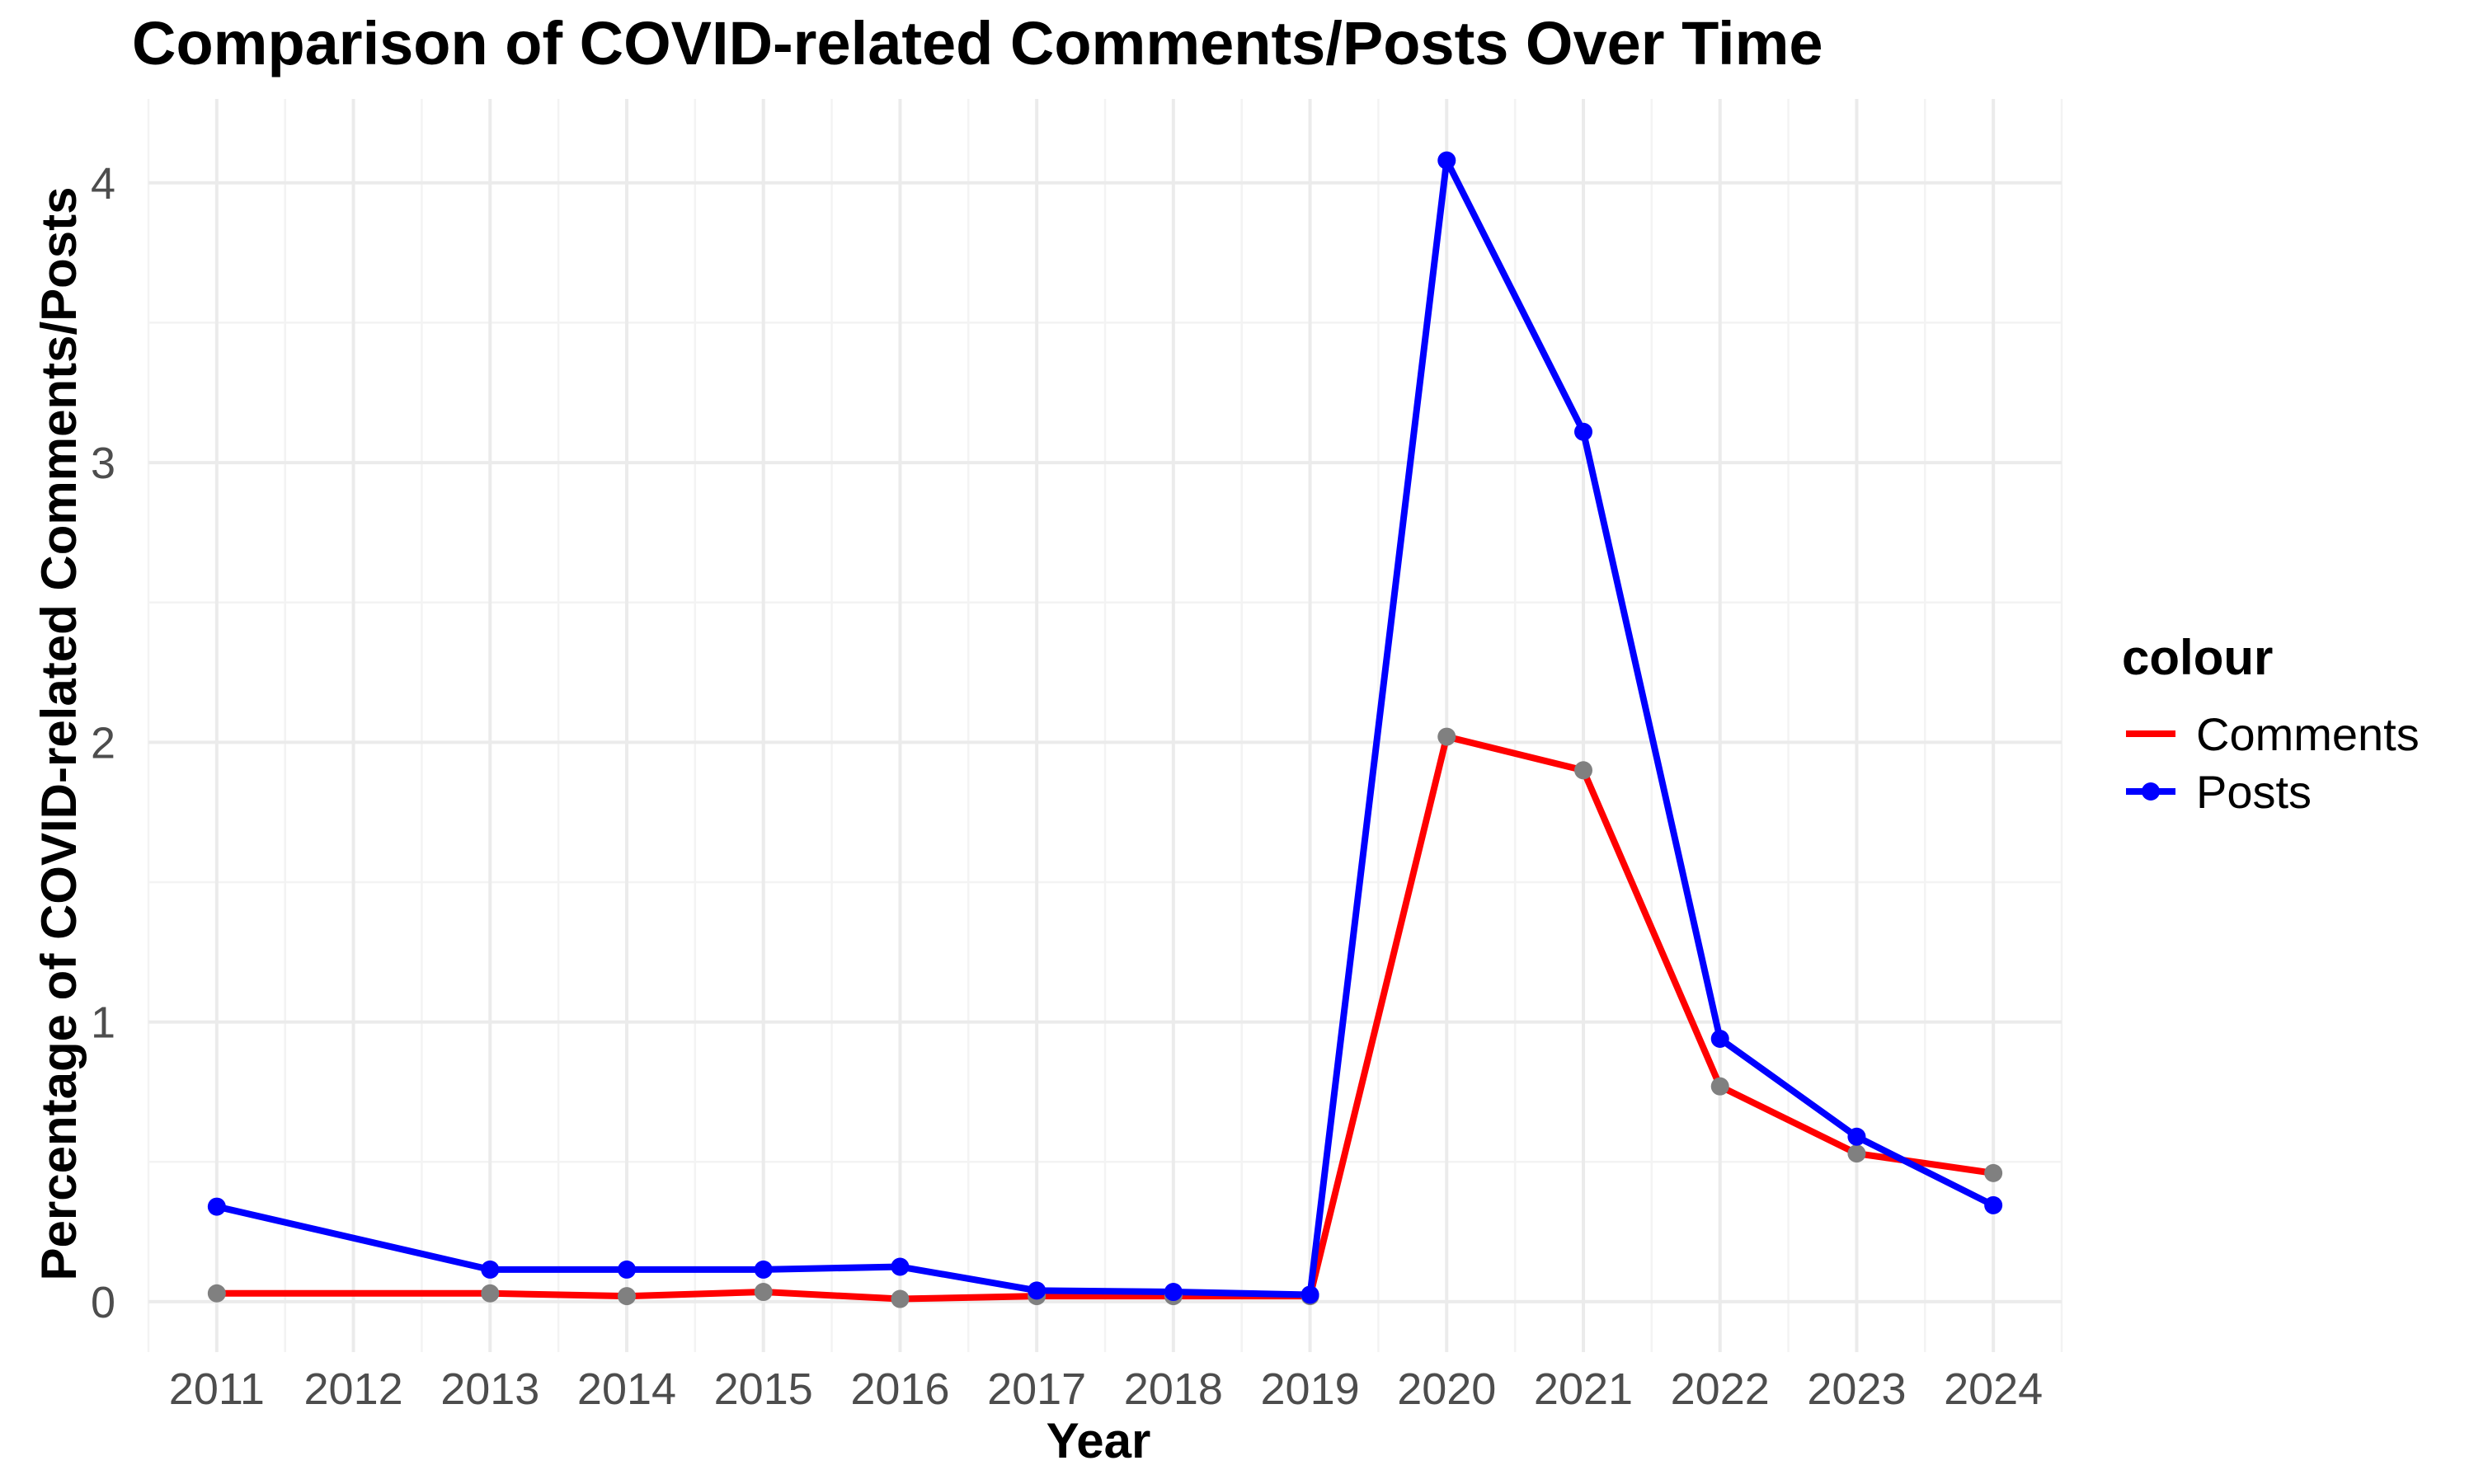  What do you see at coordinates (2151, 791) in the screenshot?
I see `legend-key-point` at bounding box center [2151, 791].